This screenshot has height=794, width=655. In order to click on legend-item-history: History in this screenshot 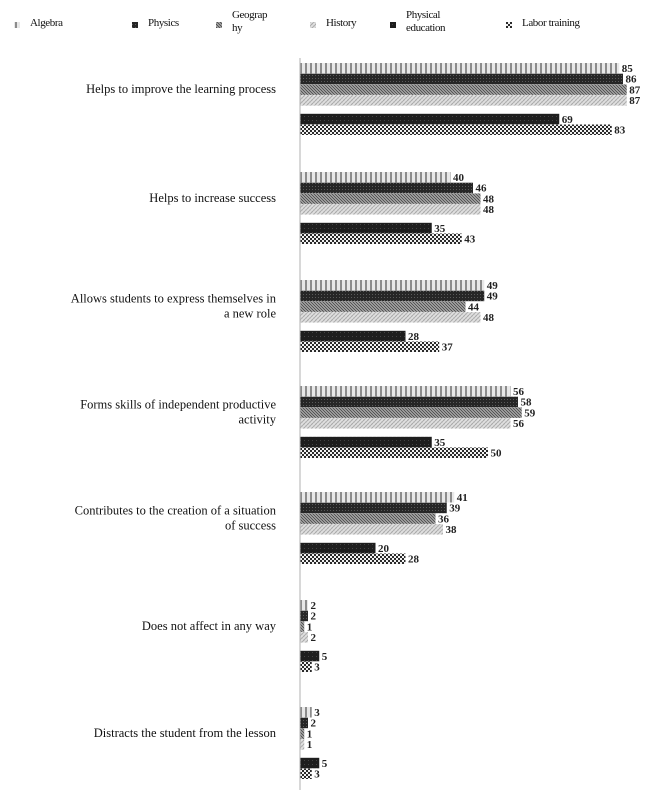, I will do `click(334, 23)`.